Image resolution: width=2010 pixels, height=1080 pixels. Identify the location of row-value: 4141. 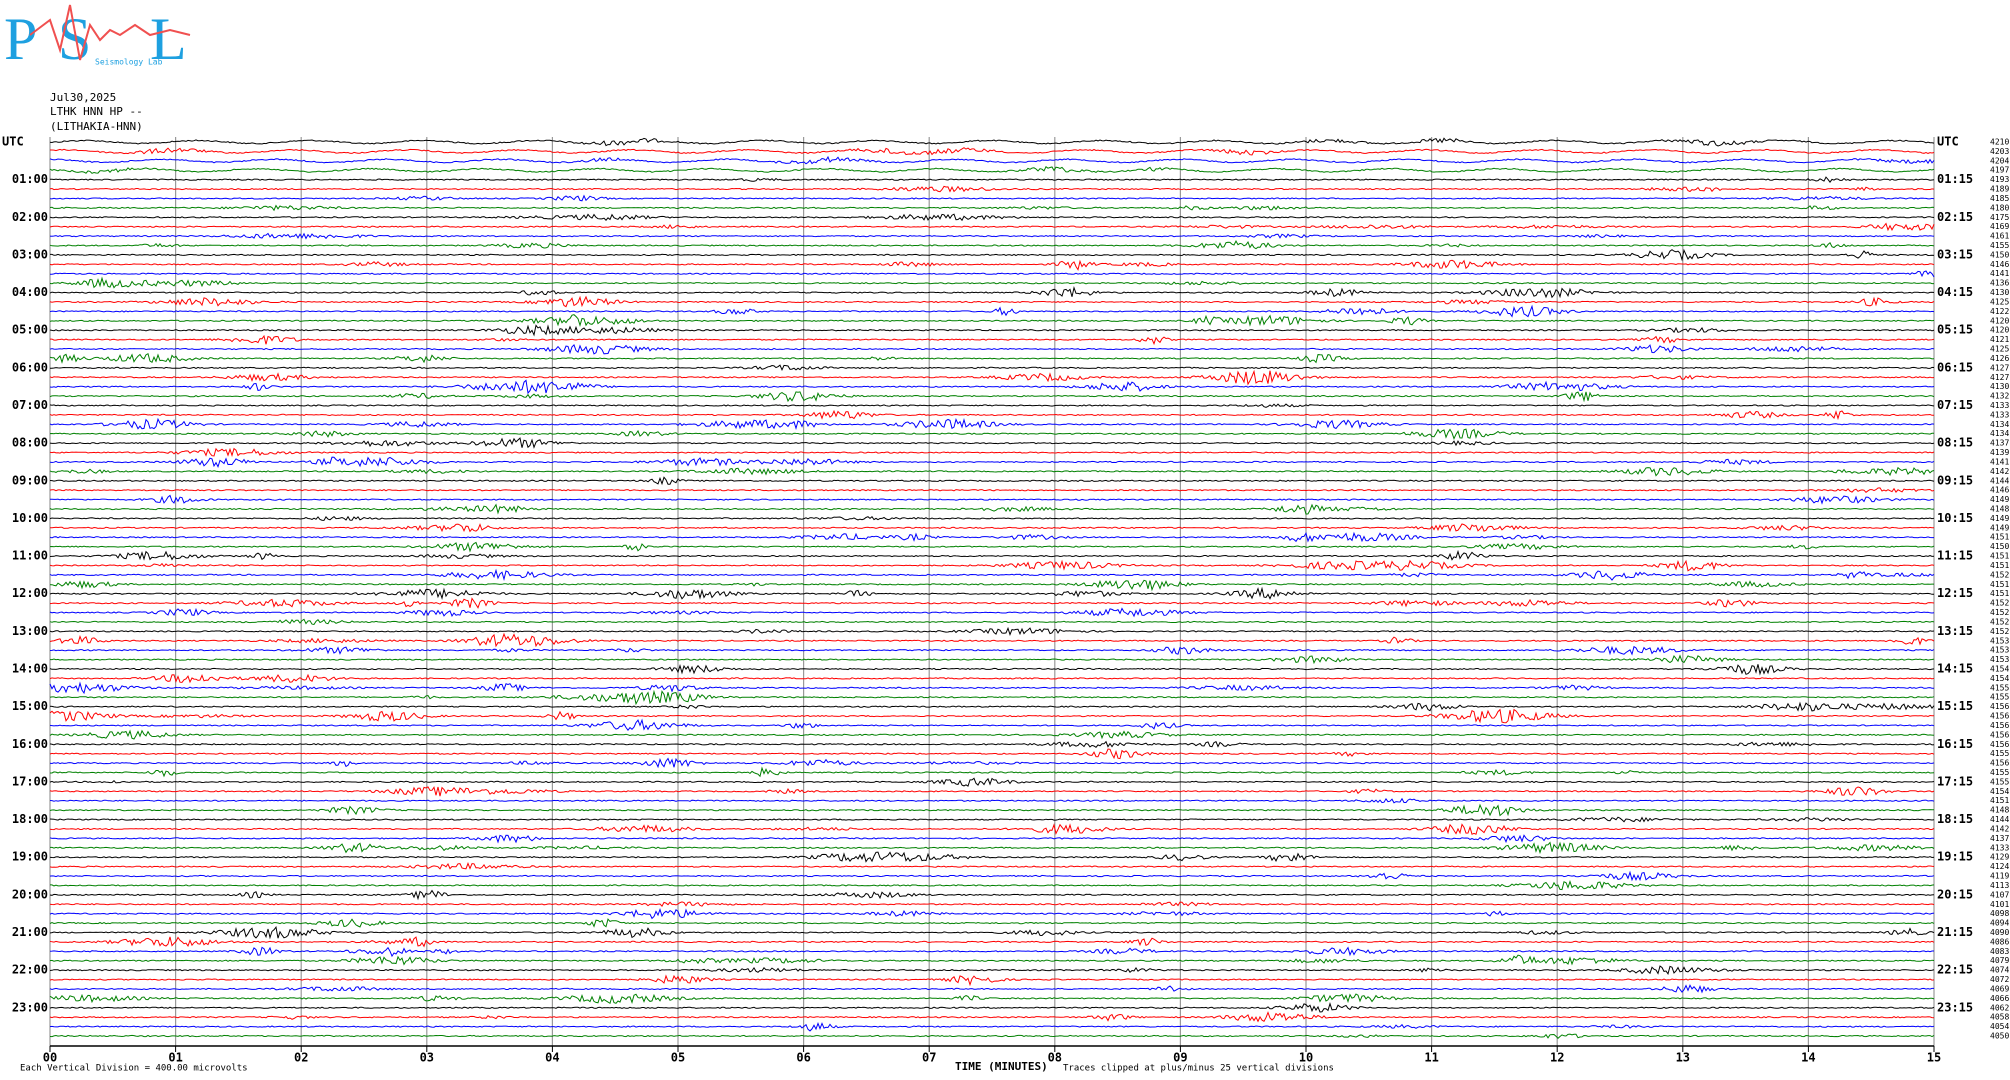
(1999, 273).